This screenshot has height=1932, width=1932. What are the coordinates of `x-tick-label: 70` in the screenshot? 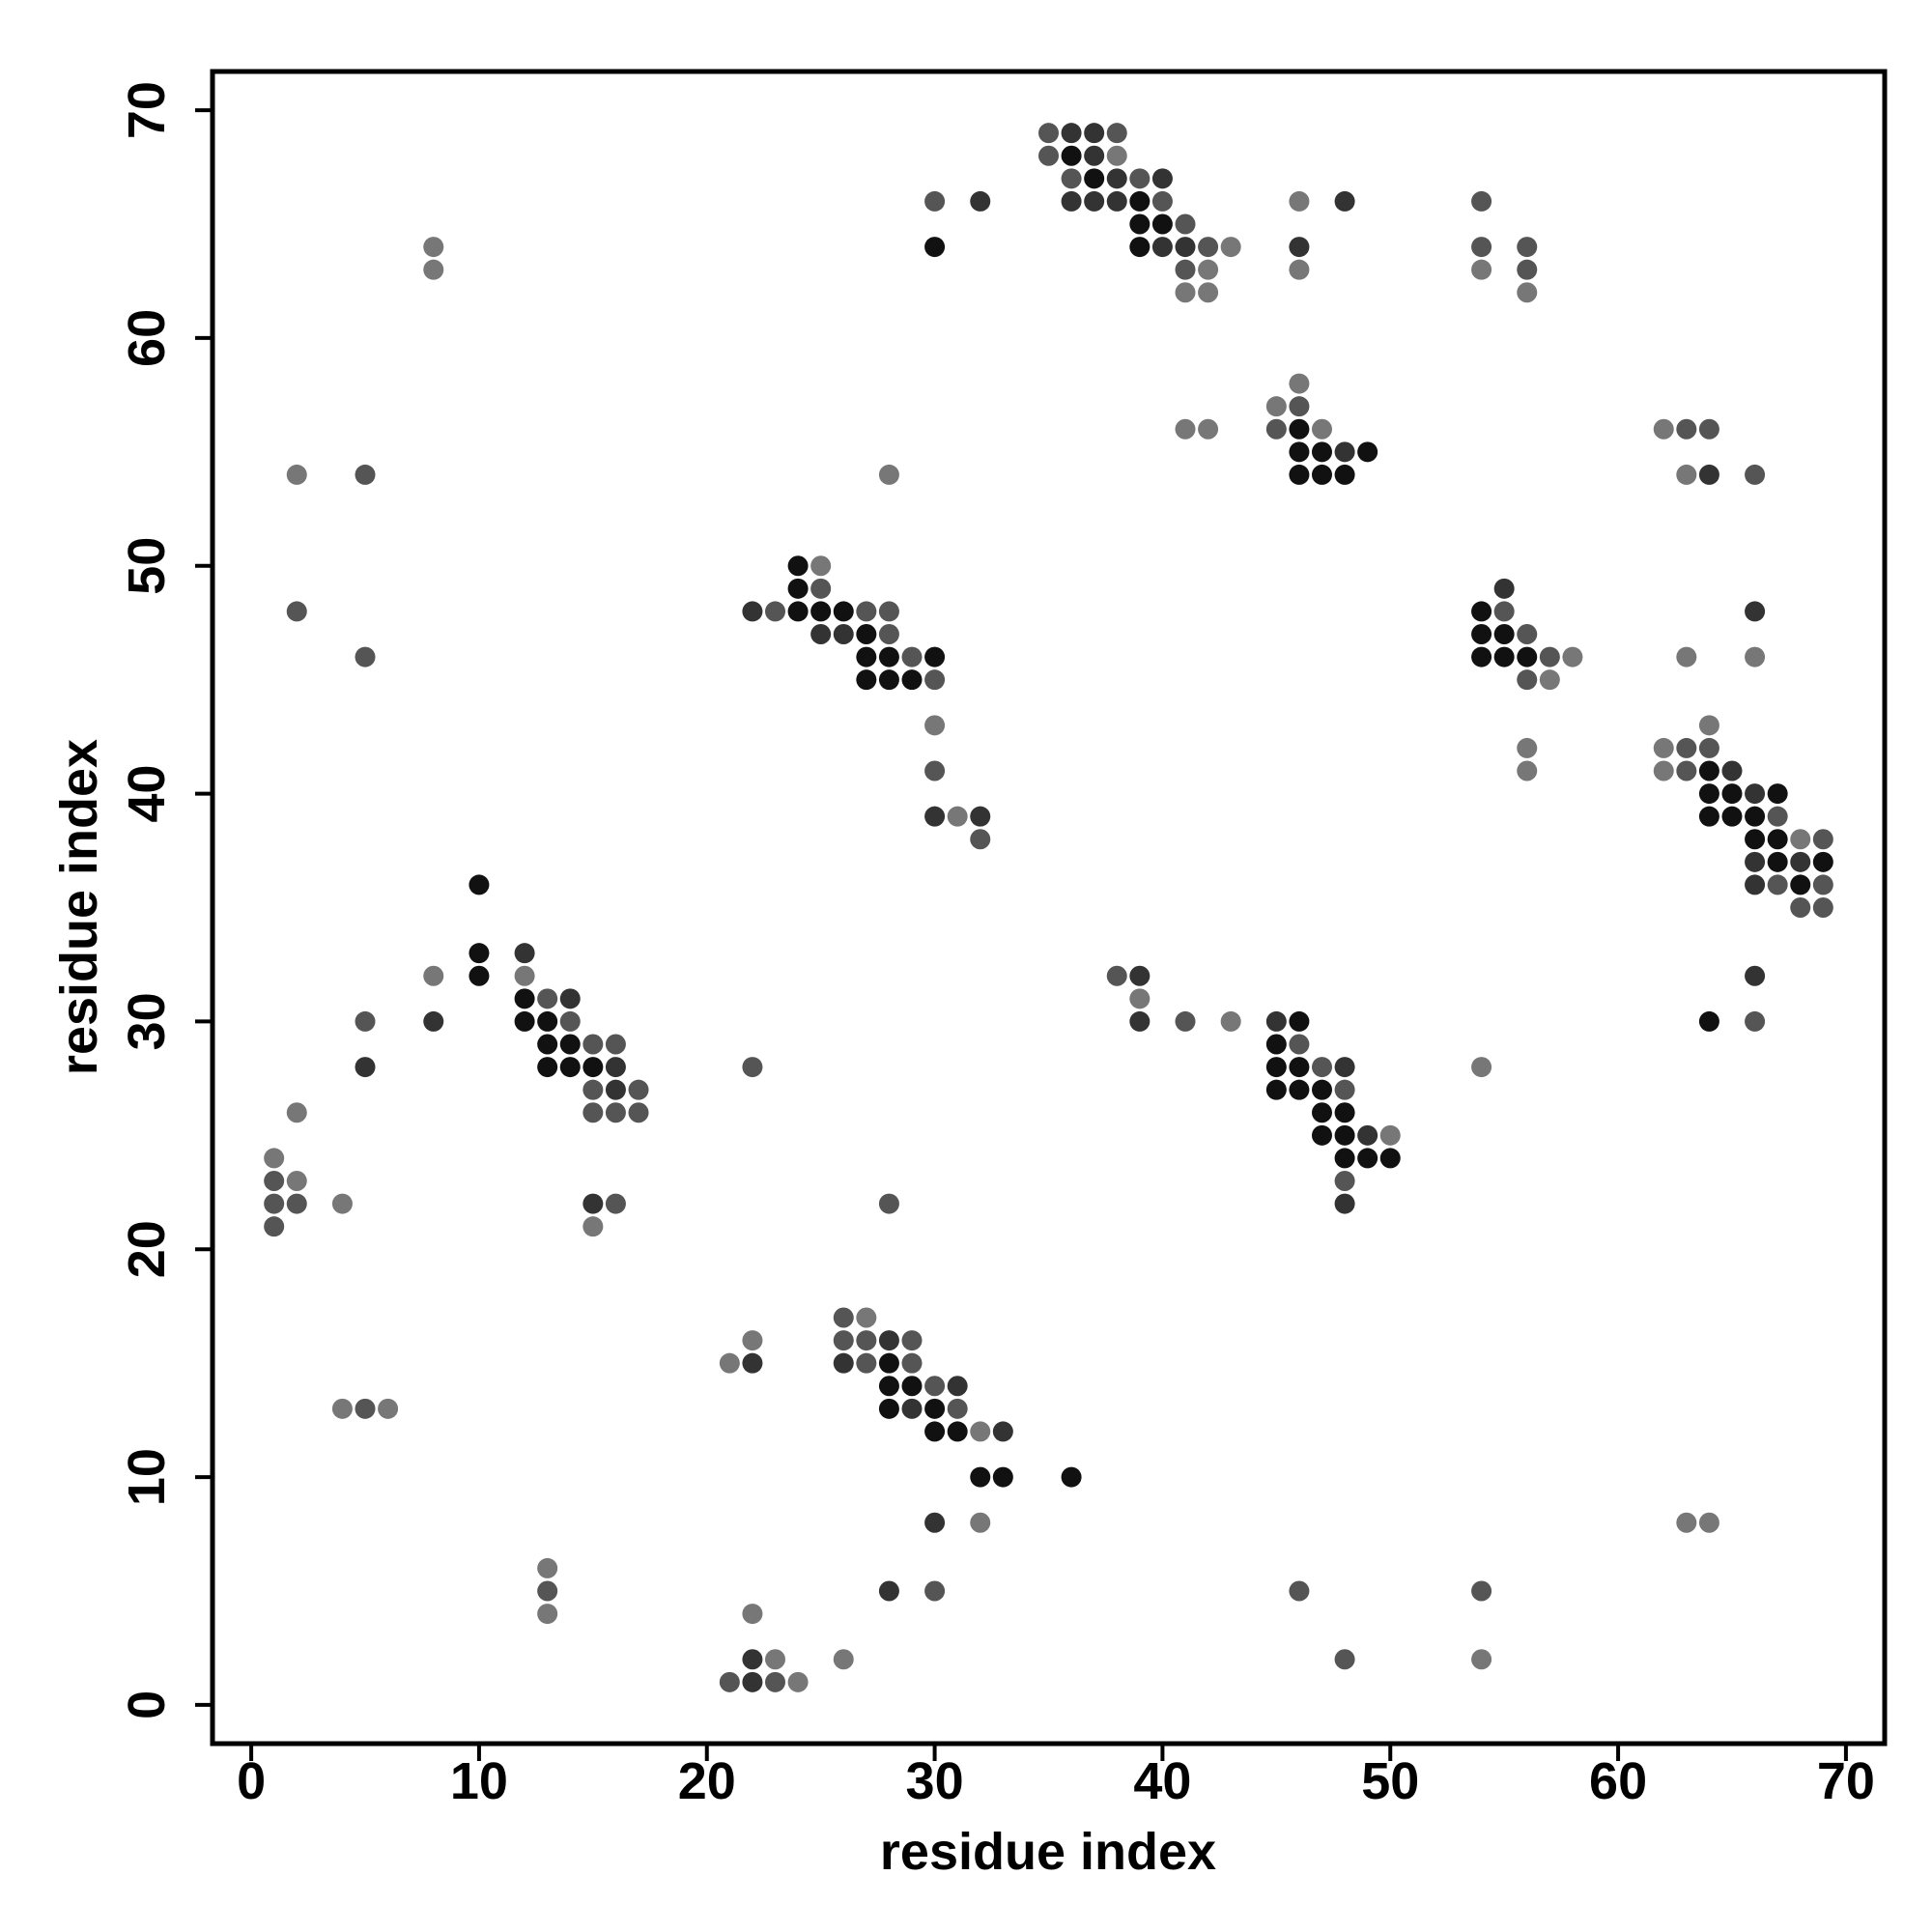 It's located at (1846, 1781).